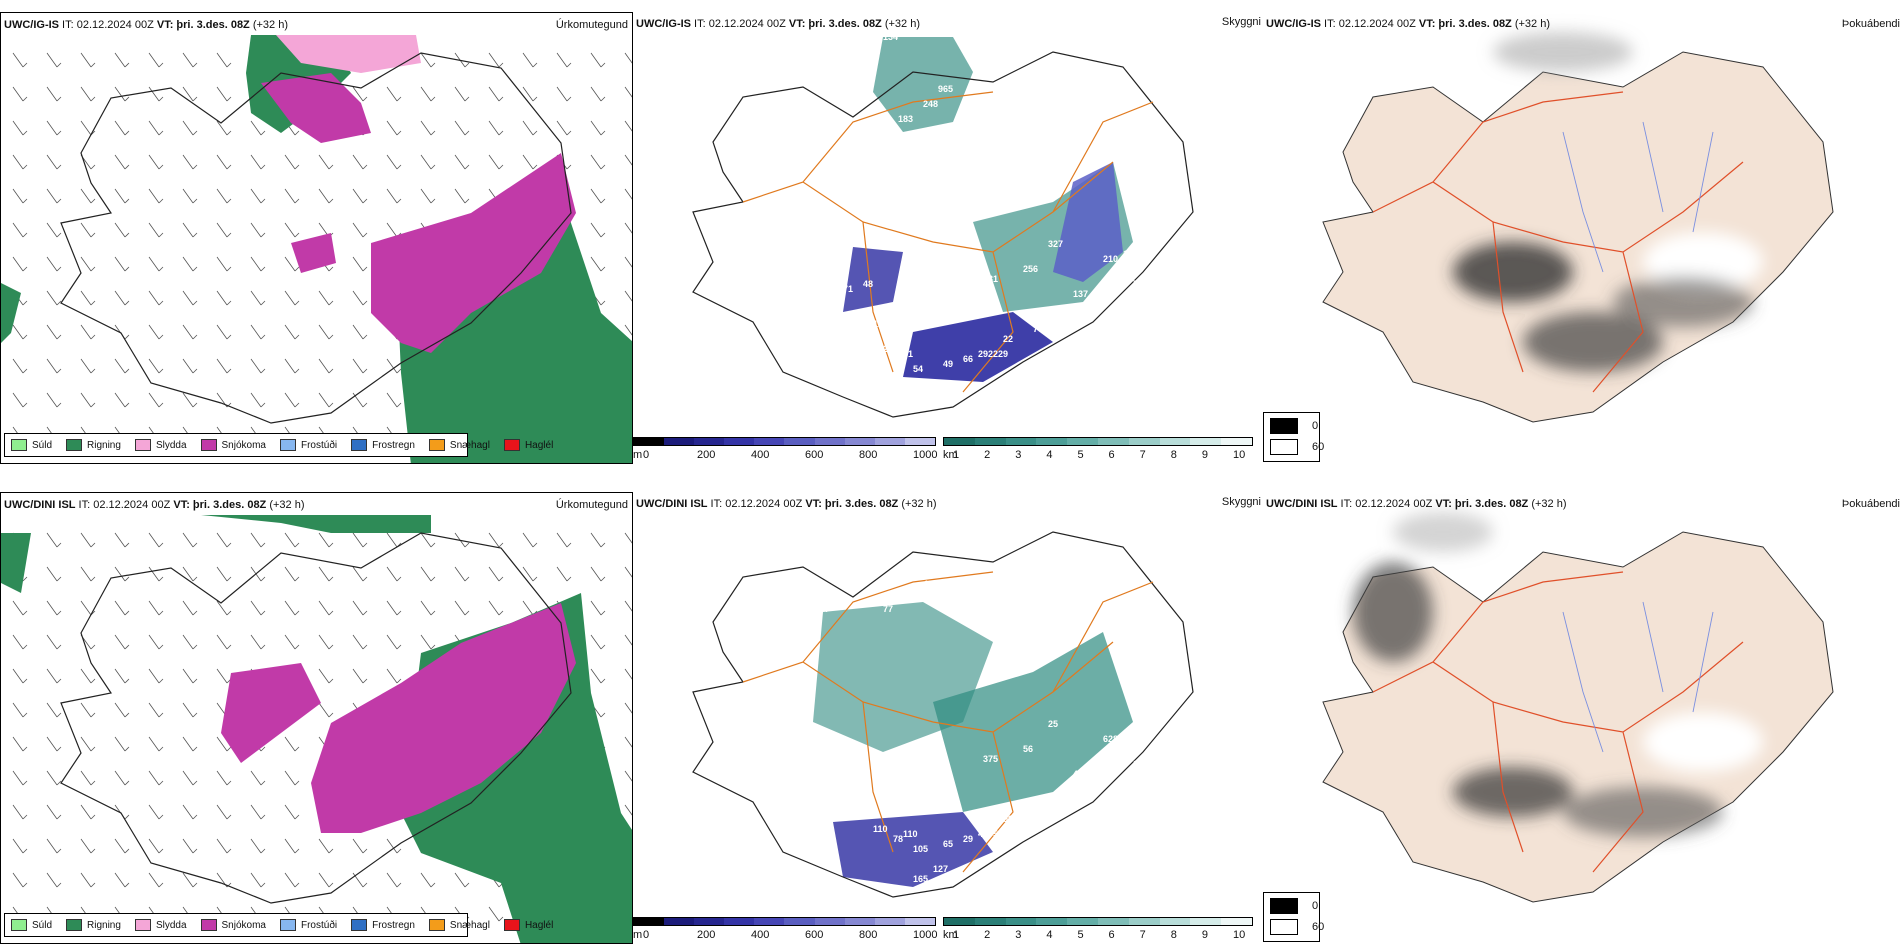 The height and width of the screenshot is (950, 1900). I want to click on colorbar-tick: 4, so click(1049, 935).